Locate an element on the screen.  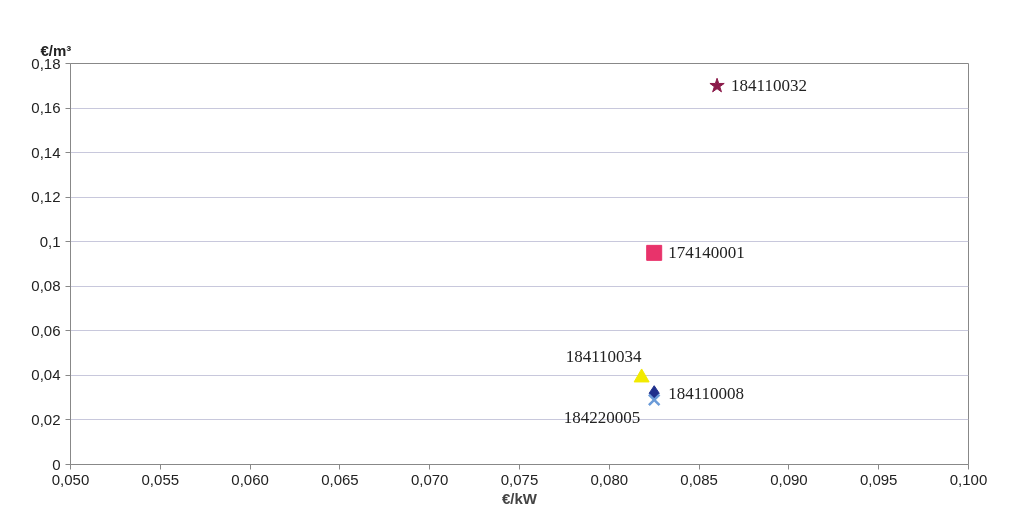
series-label: 174140001 is located at coordinates (706, 253).